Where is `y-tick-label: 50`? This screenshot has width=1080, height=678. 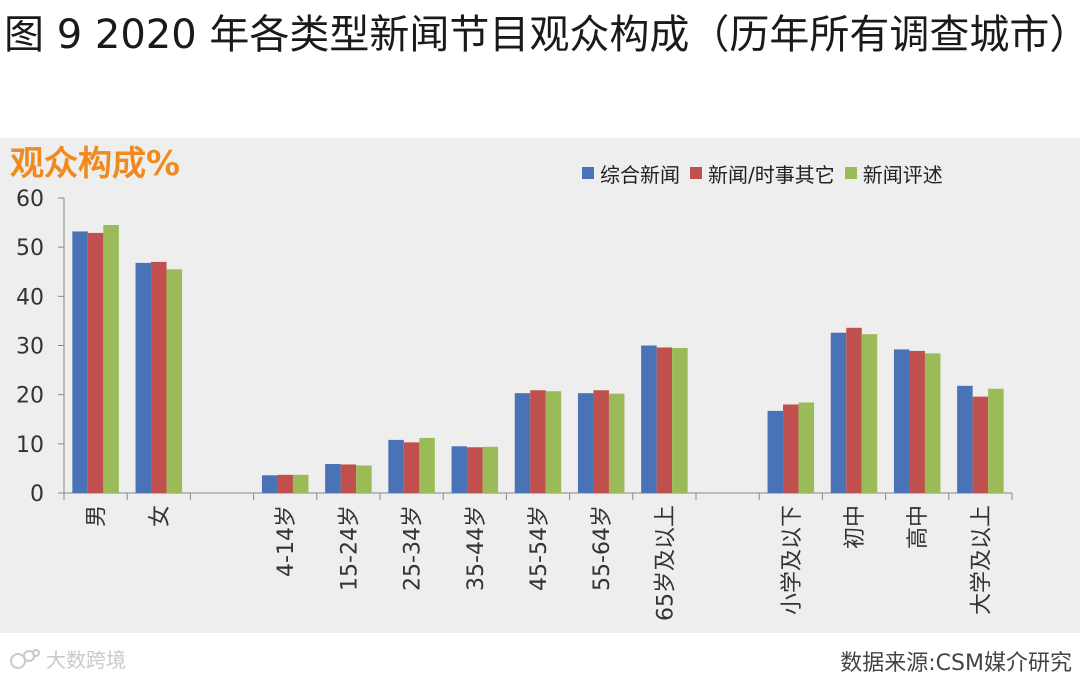 y-tick-label: 50 is located at coordinates (30, 248).